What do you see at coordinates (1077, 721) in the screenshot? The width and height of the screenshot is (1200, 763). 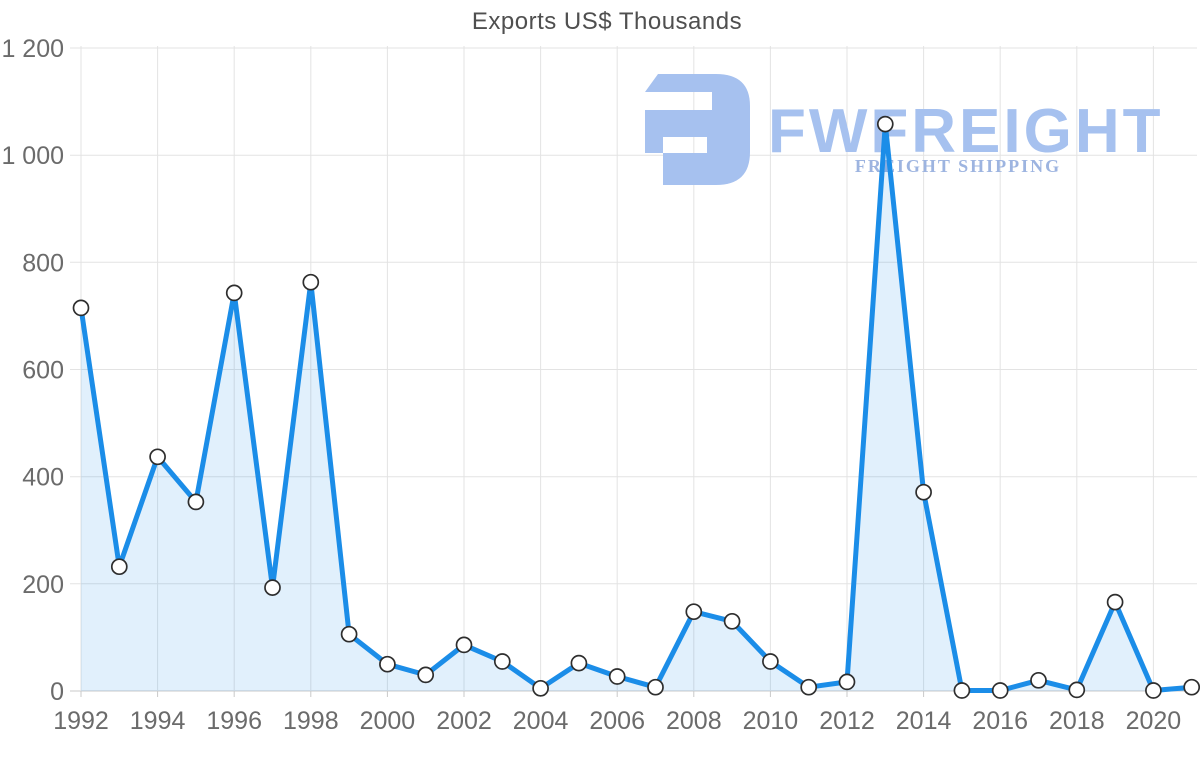 I see `x-tick-label: 2018` at bounding box center [1077, 721].